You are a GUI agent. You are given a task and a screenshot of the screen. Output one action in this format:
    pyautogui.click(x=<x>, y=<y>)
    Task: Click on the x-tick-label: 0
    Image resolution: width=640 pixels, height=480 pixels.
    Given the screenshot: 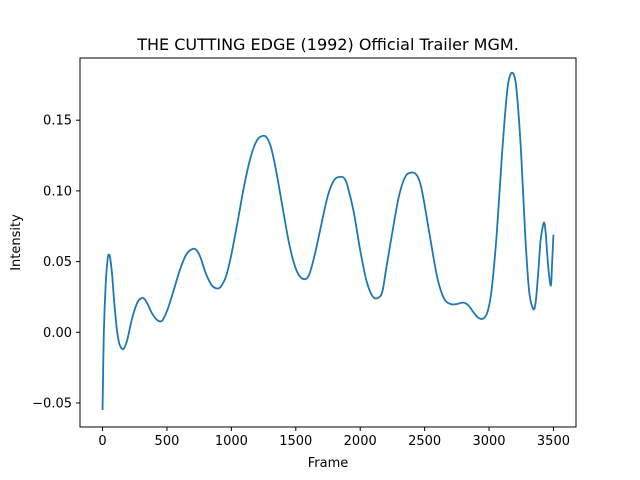 What is the action you would take?
    pyautogui.click(x=102, y=441)
    